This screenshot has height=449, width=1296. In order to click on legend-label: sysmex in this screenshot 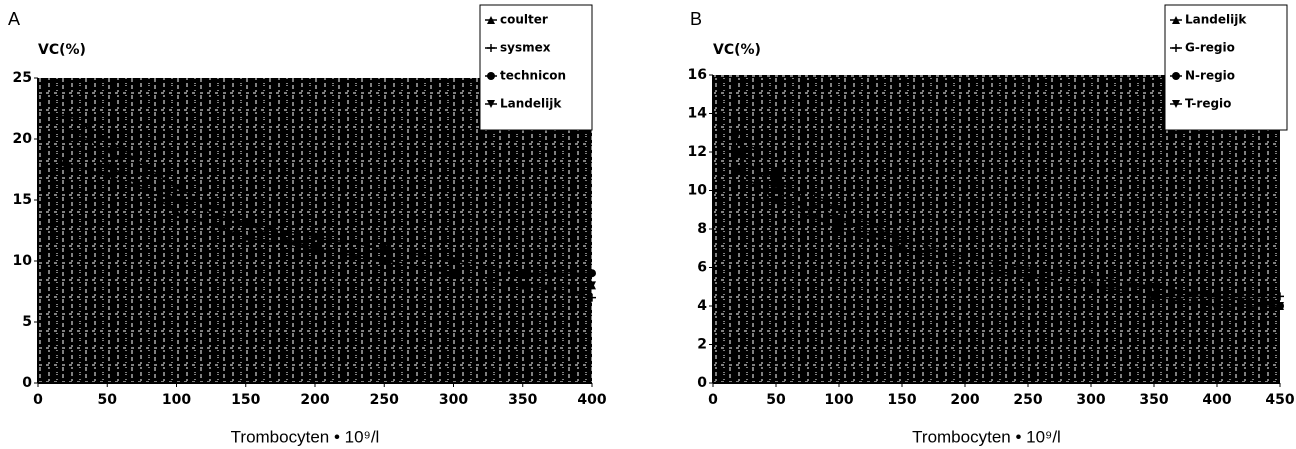, I will do `click(525, 48)`.